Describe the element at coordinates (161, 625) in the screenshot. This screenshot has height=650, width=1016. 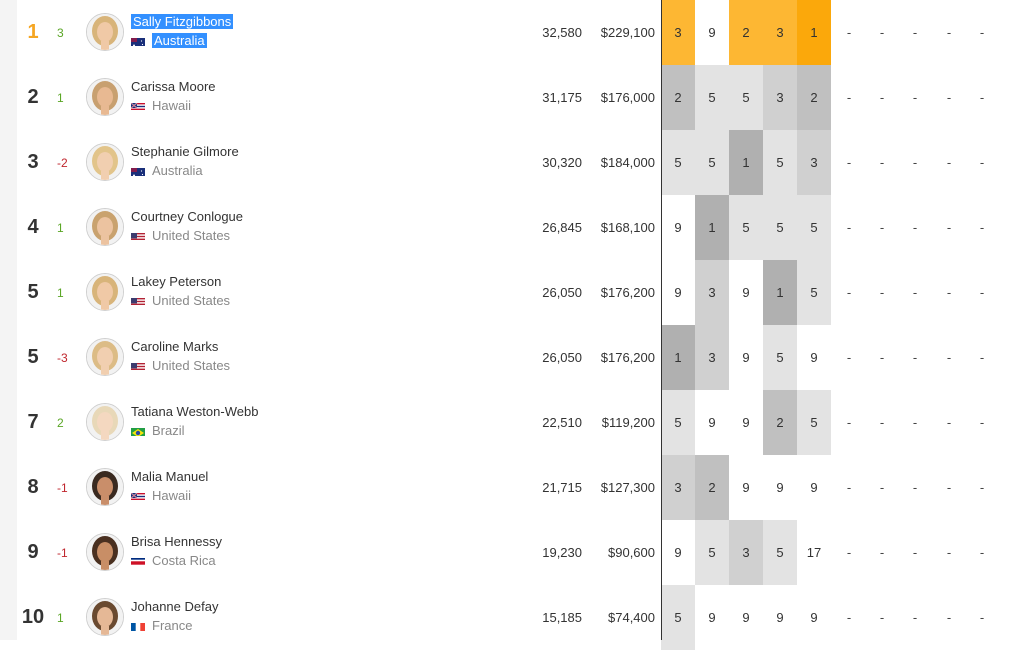
I see `athlete-country: France` at that location.